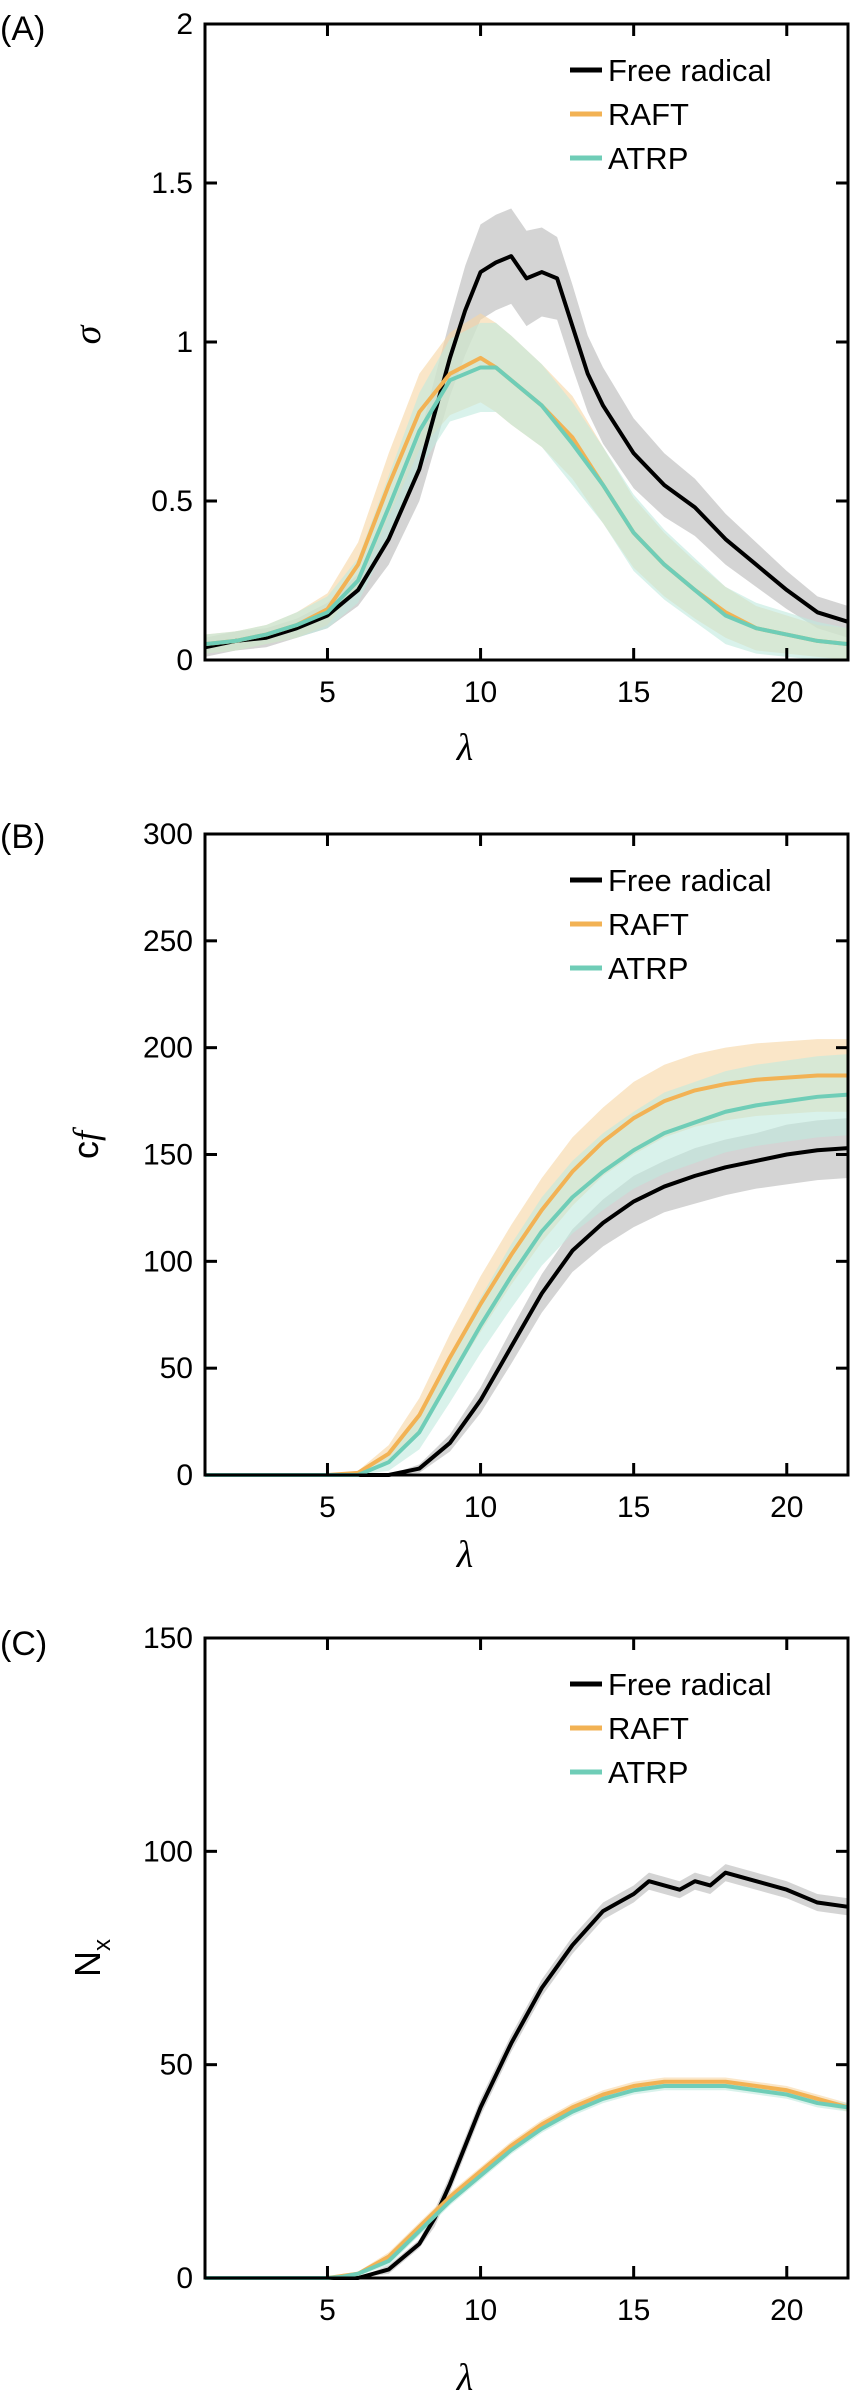 This screenshot has width=852, height=2399. What do you see at coordinates (464, 1555) in the screenshot?
I see `x-axis-label-b: λ` at bounding box center [464, 1555].